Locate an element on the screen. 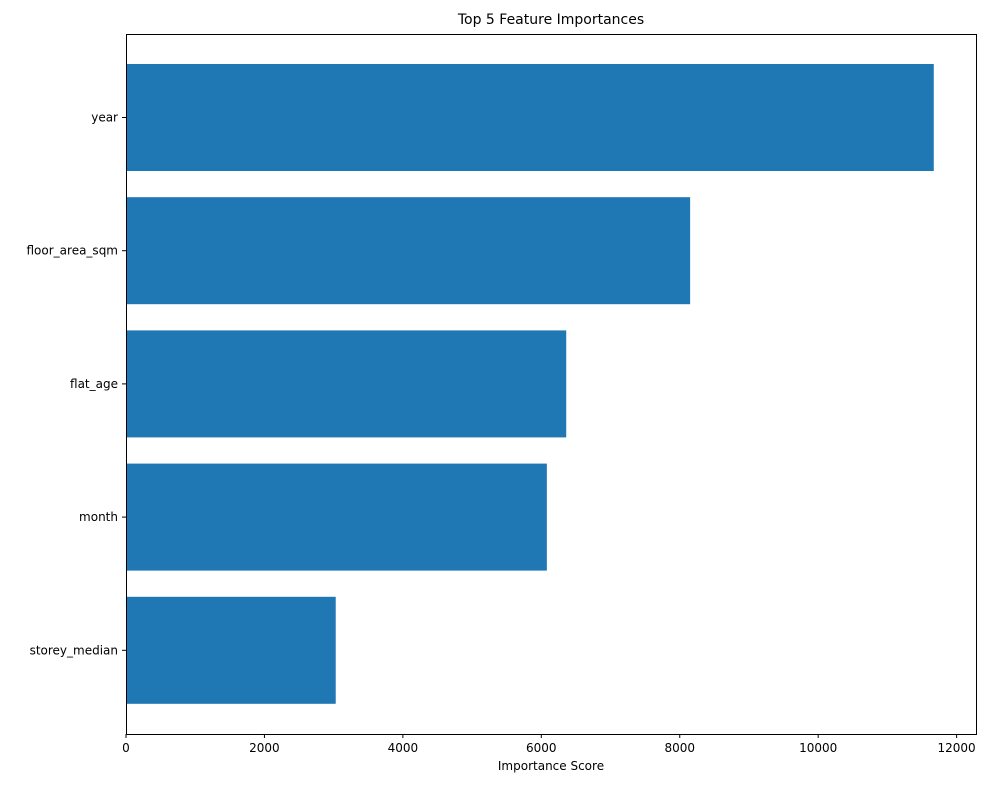  x-axis-ticks: 0 2000 4000 6000 8000 10000 12000 is located at coordinates (549, 744).